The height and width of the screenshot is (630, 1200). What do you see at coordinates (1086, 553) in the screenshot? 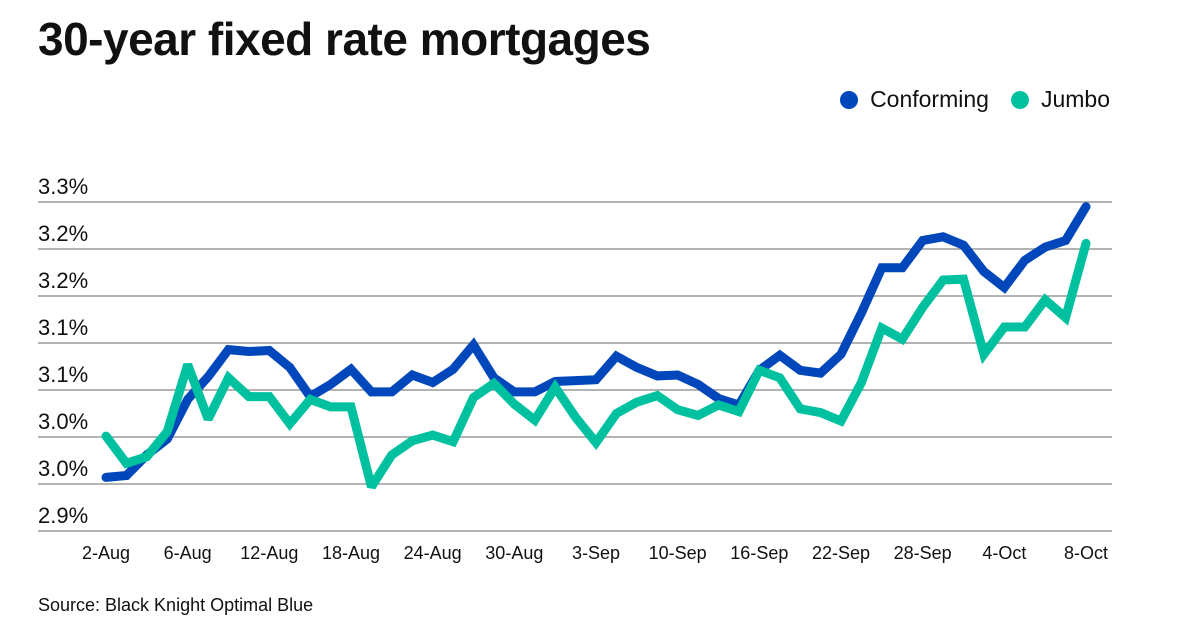
I see `x-tick-label: 8-Oct` at bounding box center [1086, 553].